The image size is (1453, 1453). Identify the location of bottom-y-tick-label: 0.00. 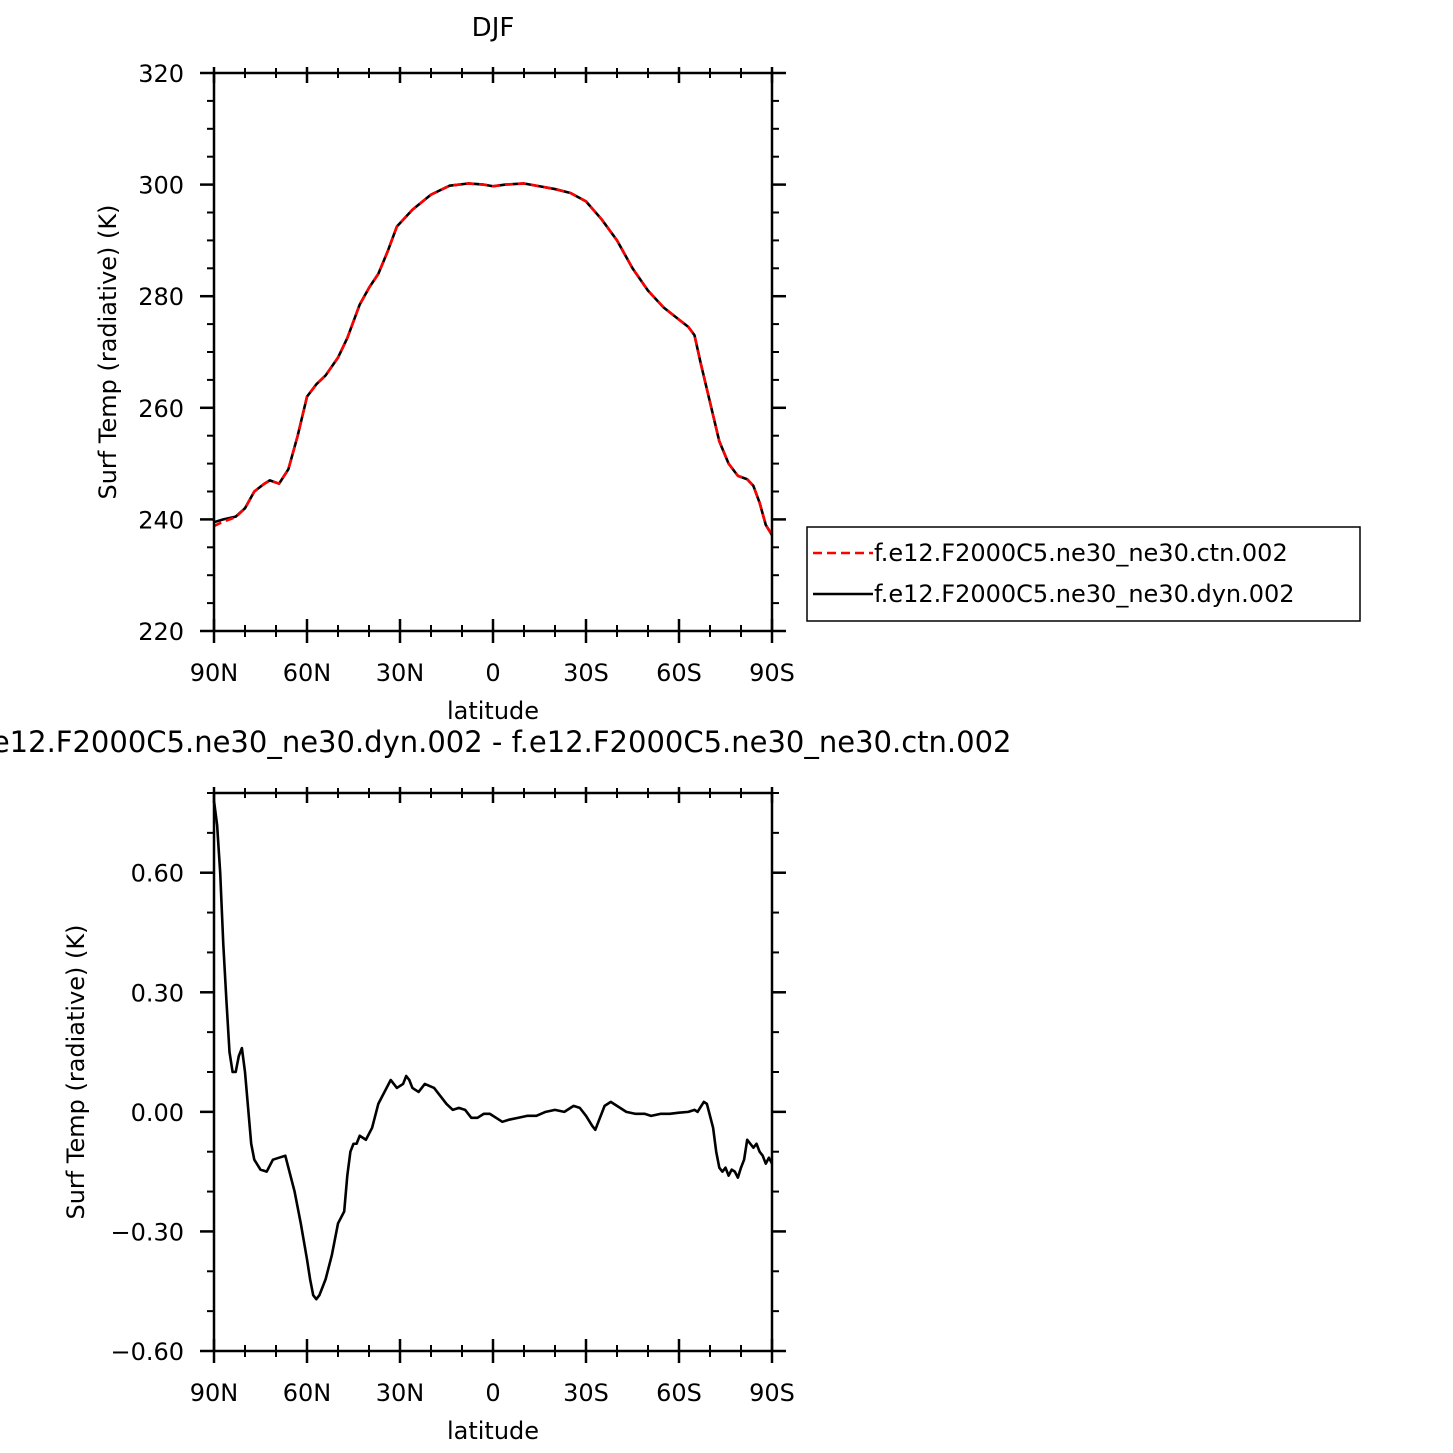
(157, 1113).